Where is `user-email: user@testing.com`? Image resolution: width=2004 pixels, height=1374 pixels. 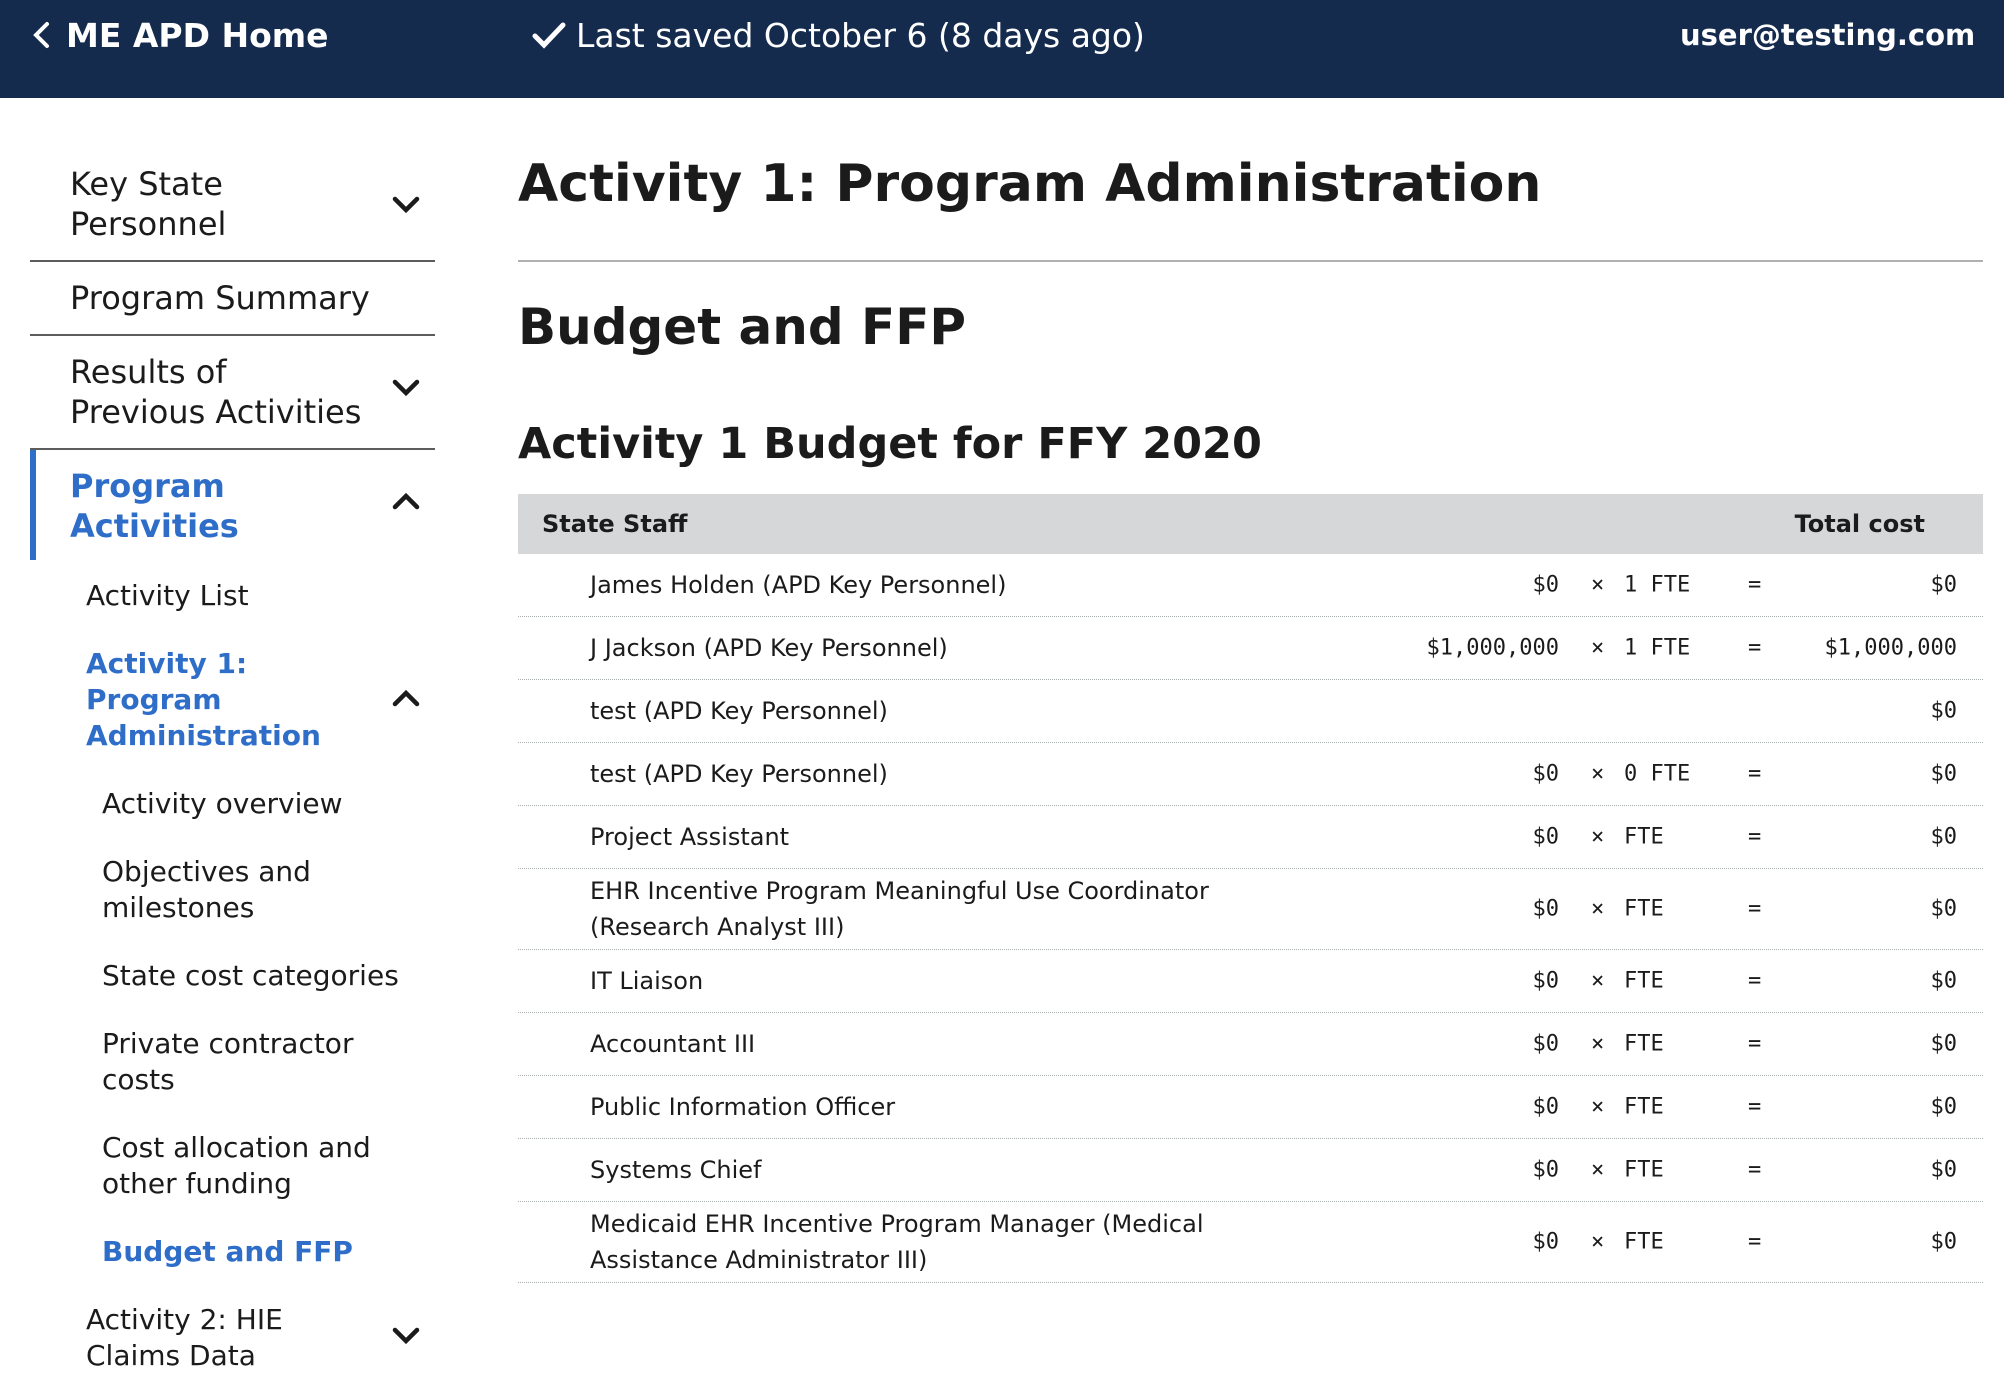
user-email: user@testing.com is located at coordinates (1828, 35).